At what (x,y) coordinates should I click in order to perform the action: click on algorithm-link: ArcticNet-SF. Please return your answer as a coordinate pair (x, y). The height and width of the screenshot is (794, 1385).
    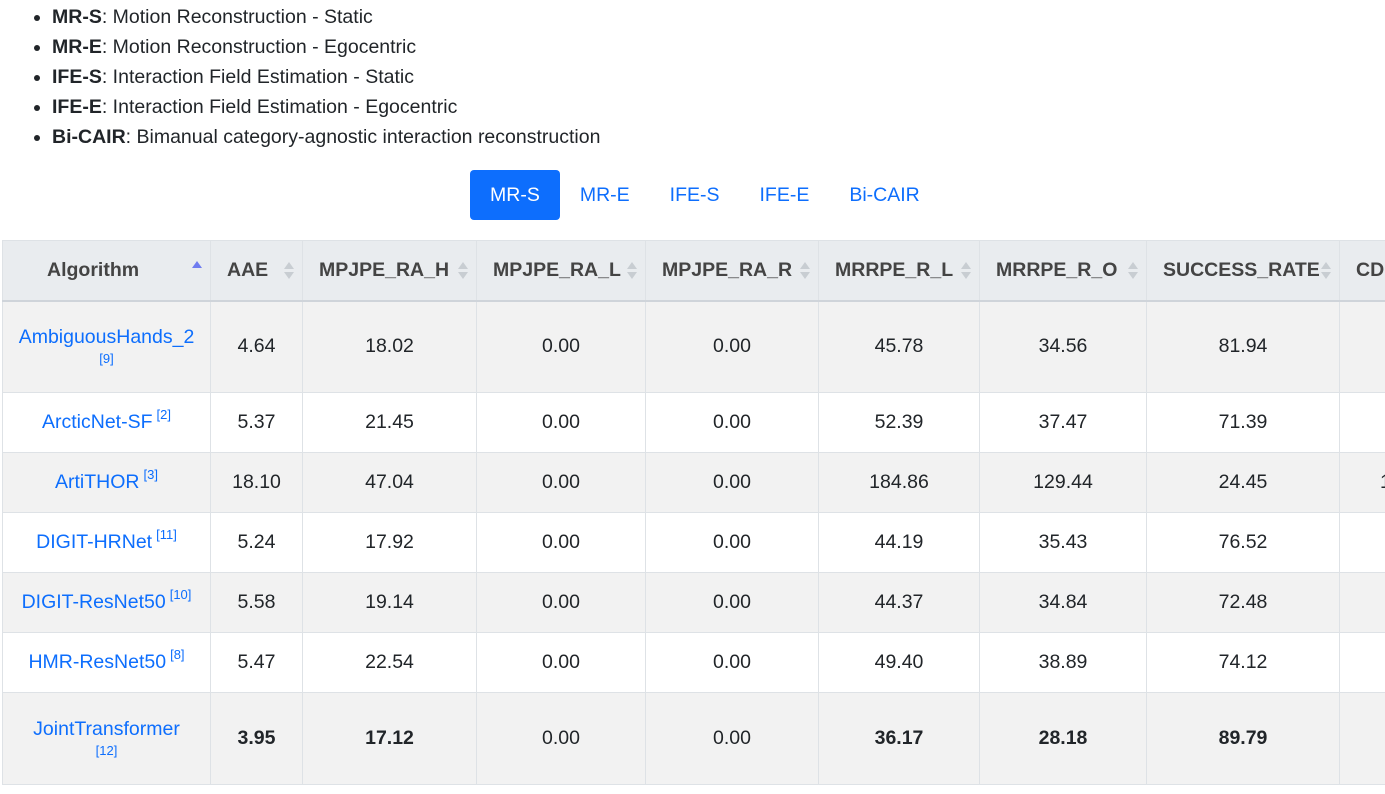
    Looking at the image, I should click on (97, 422).